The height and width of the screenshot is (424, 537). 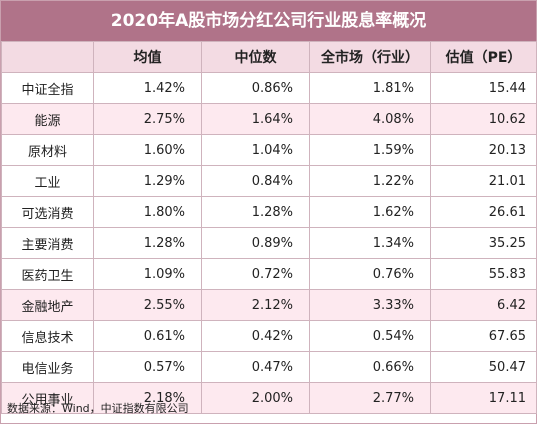 What do you see at coordinates (370, 243) in the screenshot?
I see `cell-market: 1.34%` at bounding box center [370, 243].